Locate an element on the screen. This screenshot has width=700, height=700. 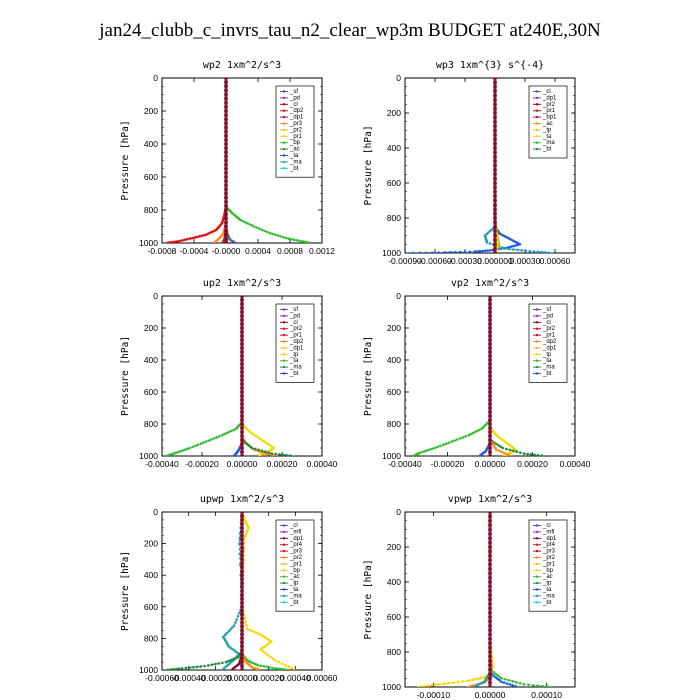
legend-entry: _tp is located at coordinates (547, 355).